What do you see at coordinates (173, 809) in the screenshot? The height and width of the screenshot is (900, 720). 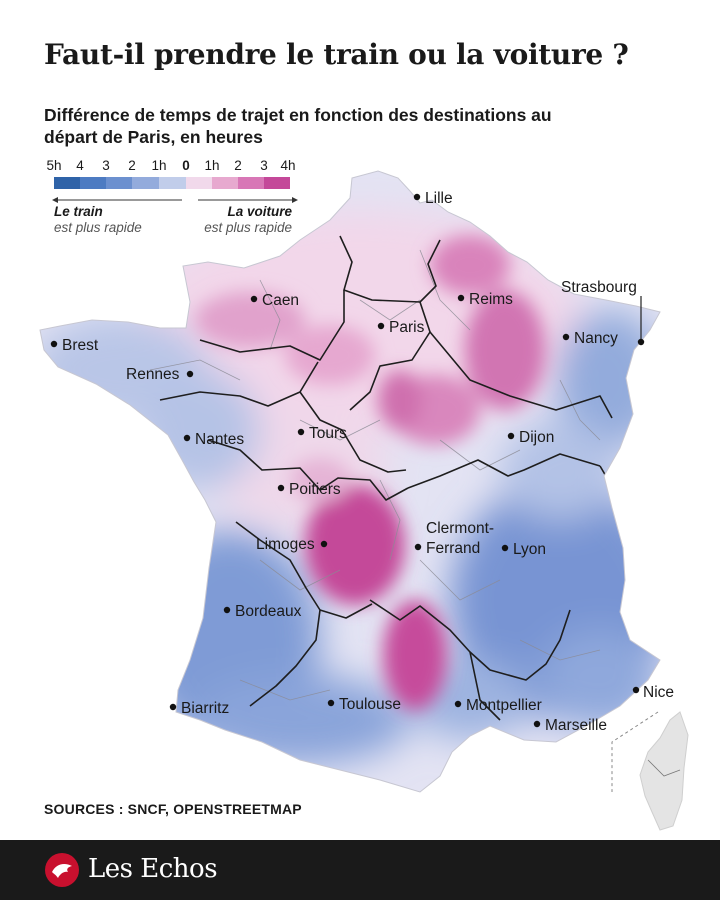 I see `sources-note: SOURCES : SNCF, OPENSTREETMAP` at bounding box center [173, 809].